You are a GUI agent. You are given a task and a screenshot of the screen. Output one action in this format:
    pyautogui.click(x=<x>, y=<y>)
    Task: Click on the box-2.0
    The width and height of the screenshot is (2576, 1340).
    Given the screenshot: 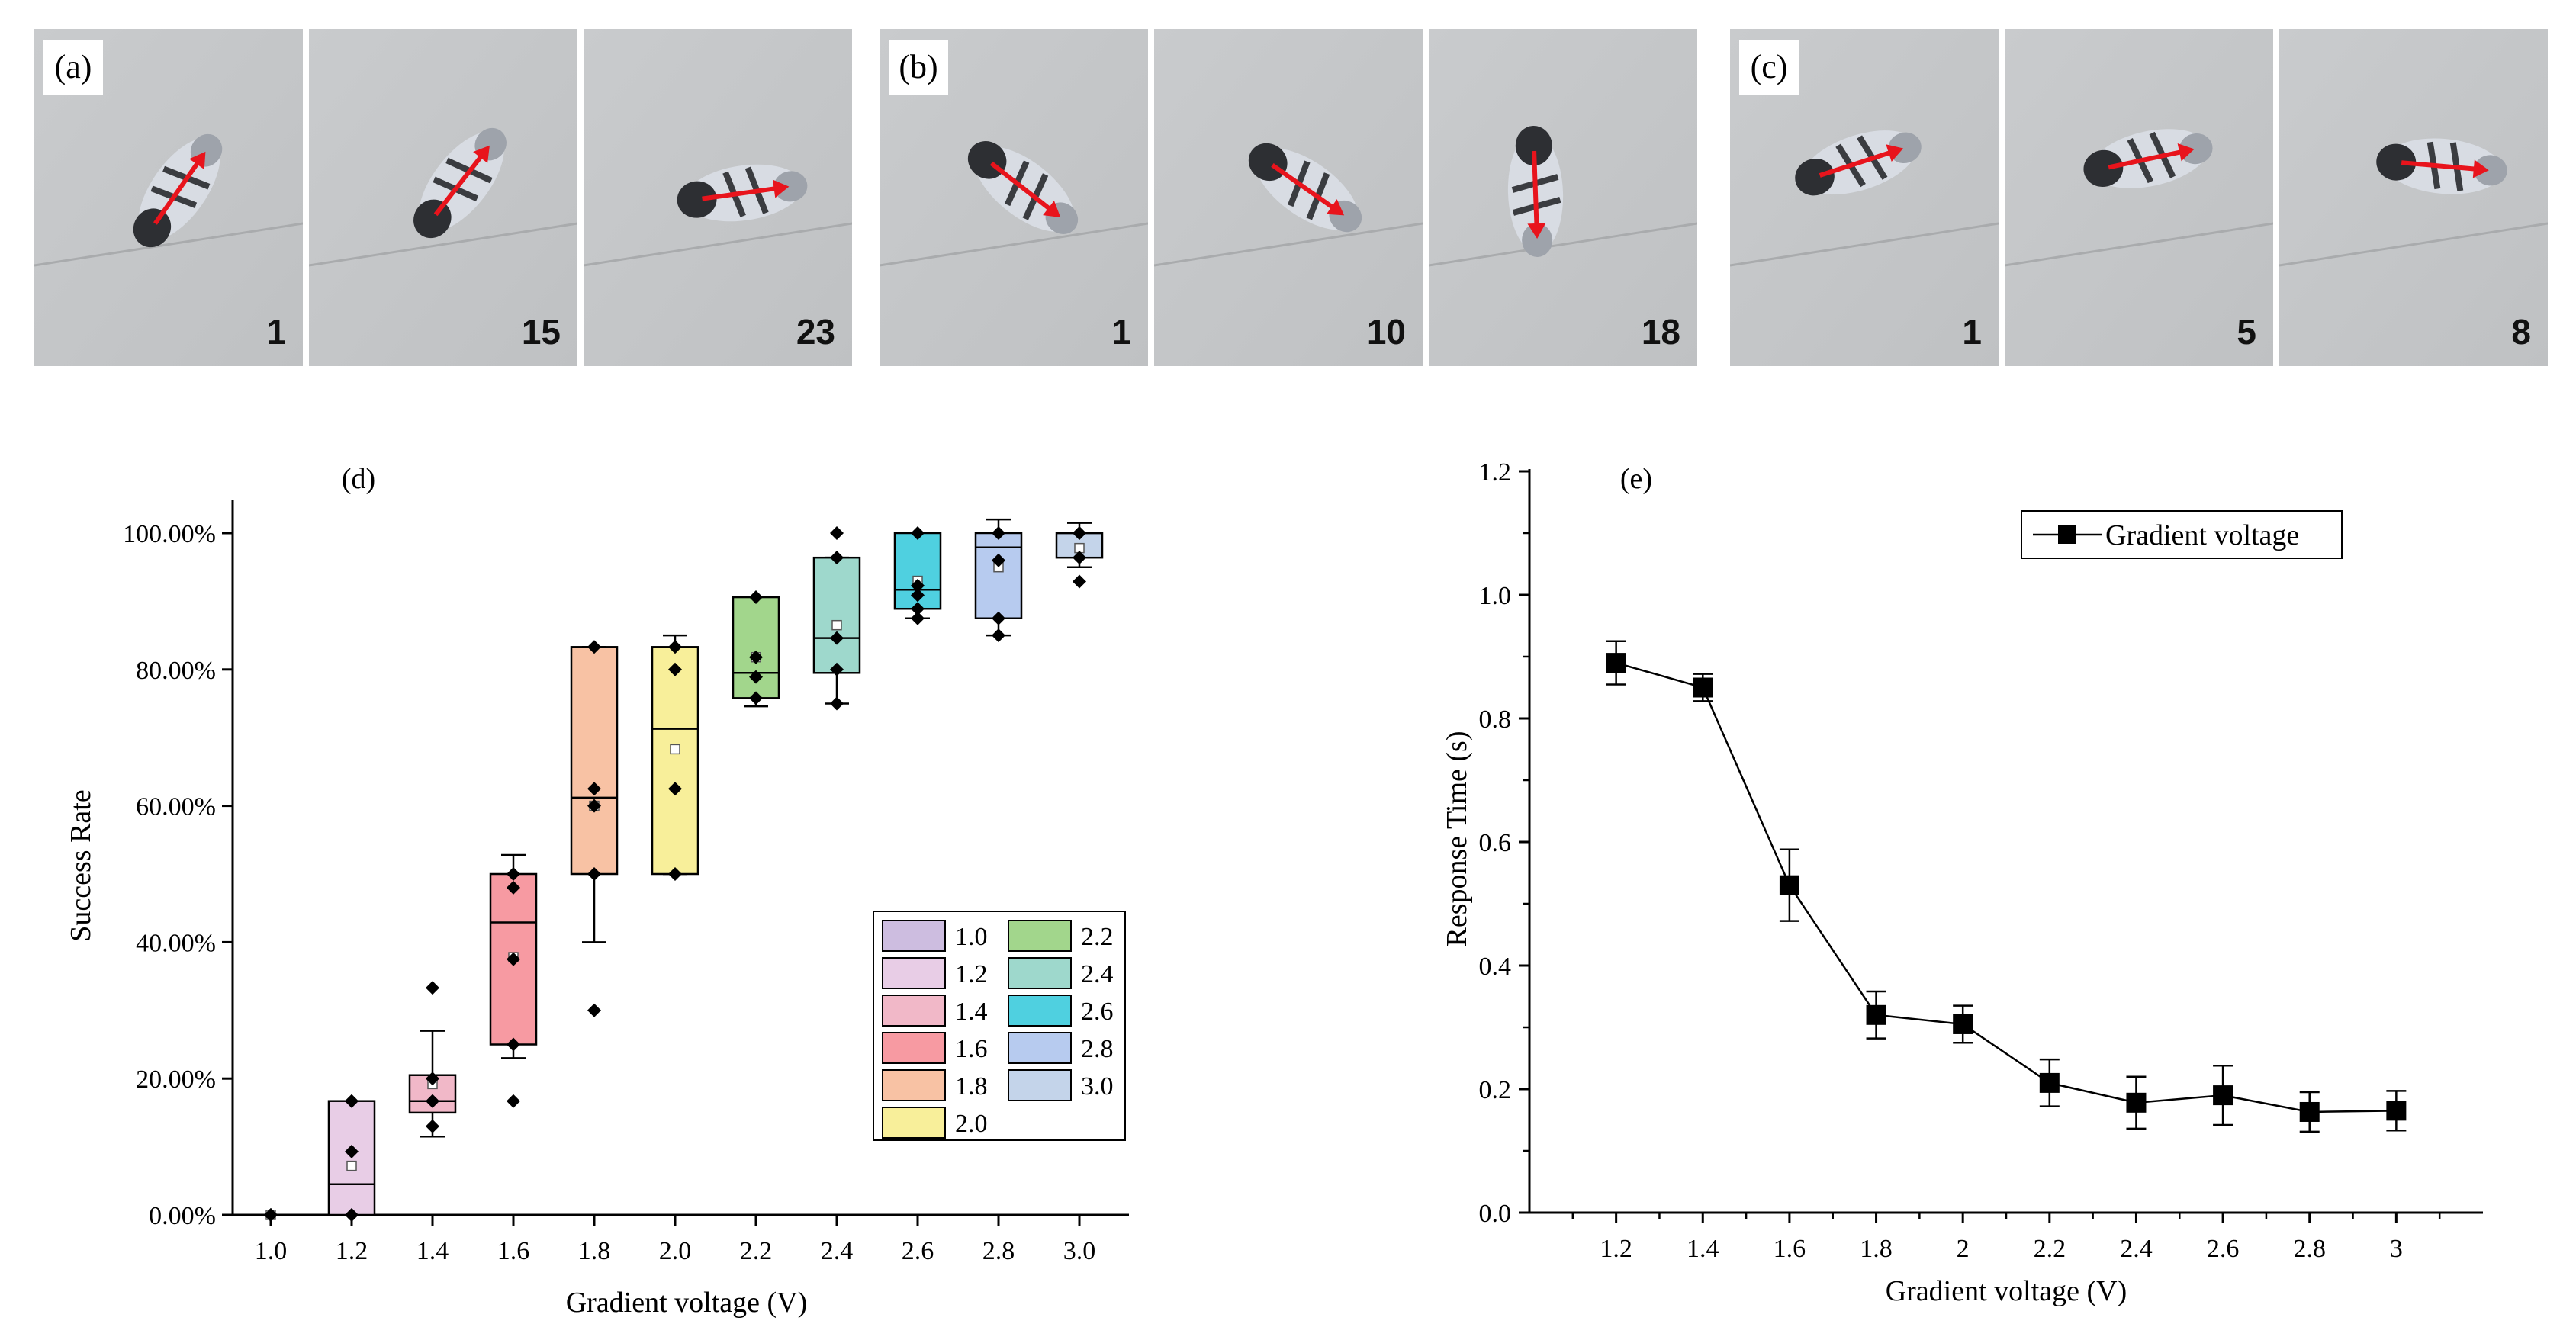 What is the action you would take?
    pyautogui.click(x=675, y=757)
    